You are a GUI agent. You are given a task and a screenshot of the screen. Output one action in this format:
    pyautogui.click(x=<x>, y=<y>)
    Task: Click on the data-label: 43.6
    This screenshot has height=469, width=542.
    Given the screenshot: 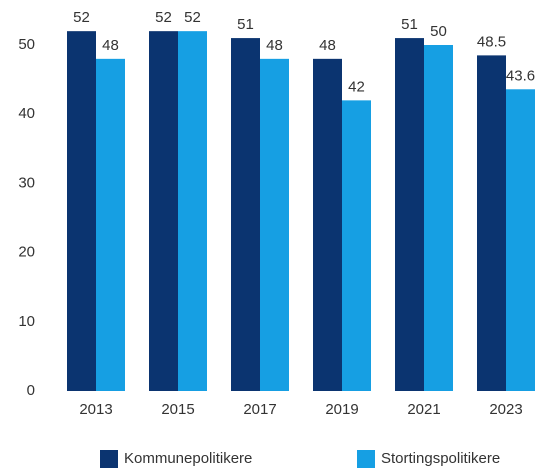 What is the action you would take?
    pyautogui.click(x=520, y=75)
    